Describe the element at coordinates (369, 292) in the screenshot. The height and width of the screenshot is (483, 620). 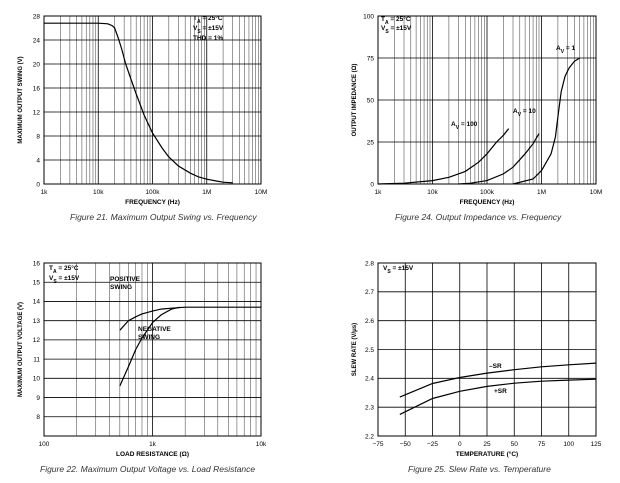
I see `y-tick-label: 2.7` at that location.